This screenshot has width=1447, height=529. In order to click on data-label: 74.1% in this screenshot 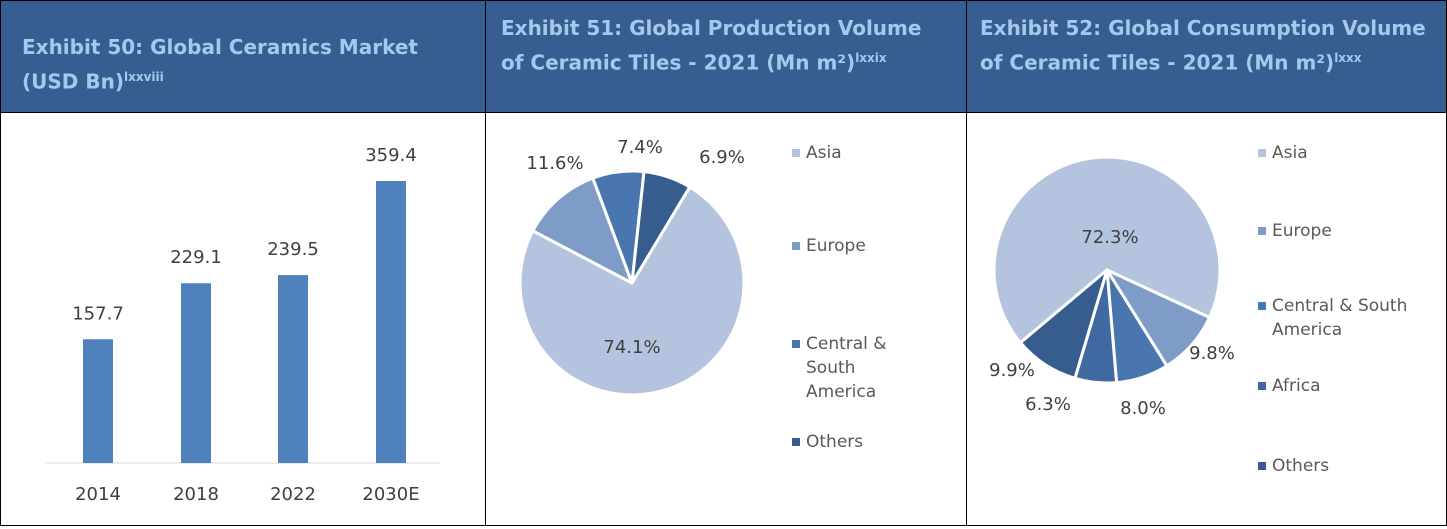, I will do `click(631, 347)`.